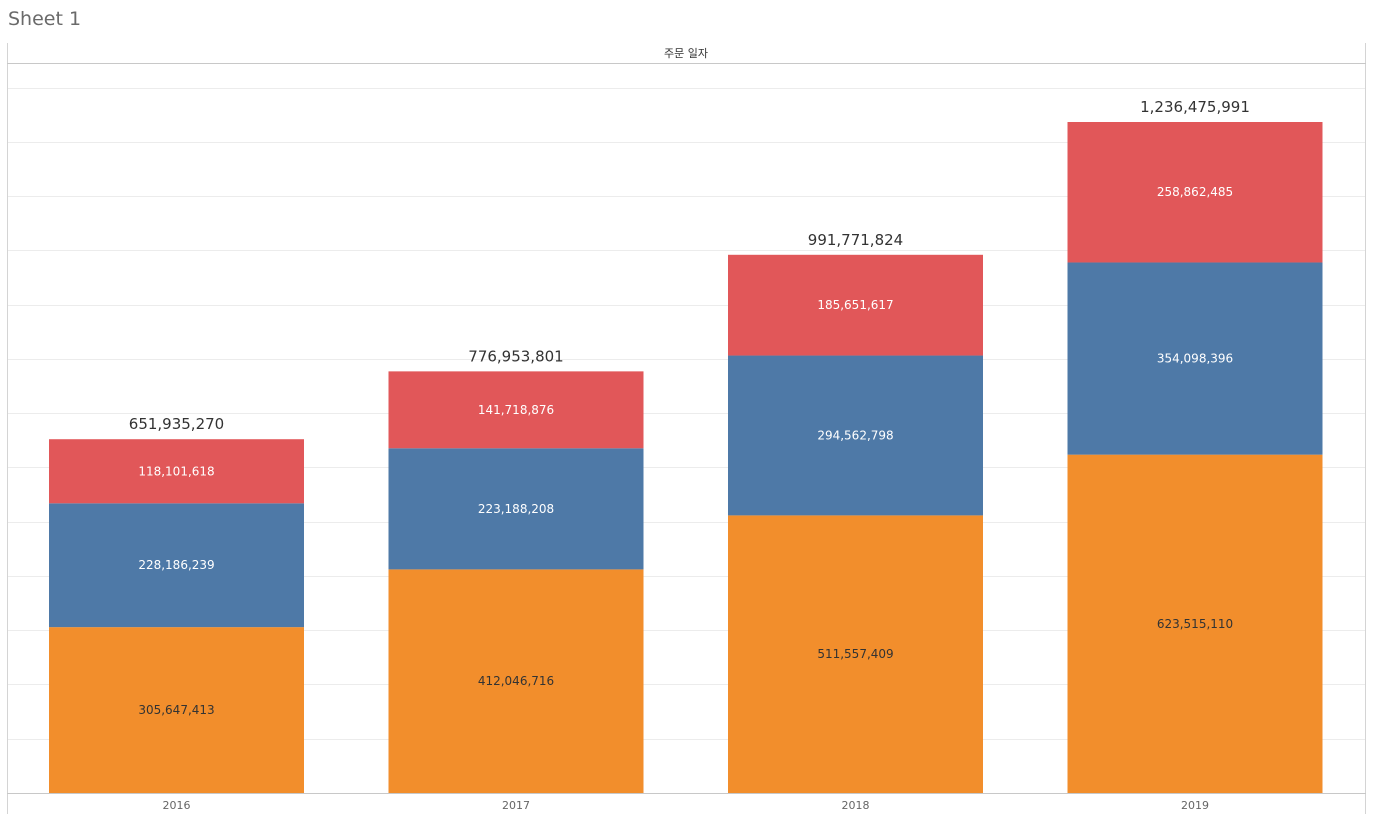  I want to click on segment-label: 623,515,110, so click(1195, 624).